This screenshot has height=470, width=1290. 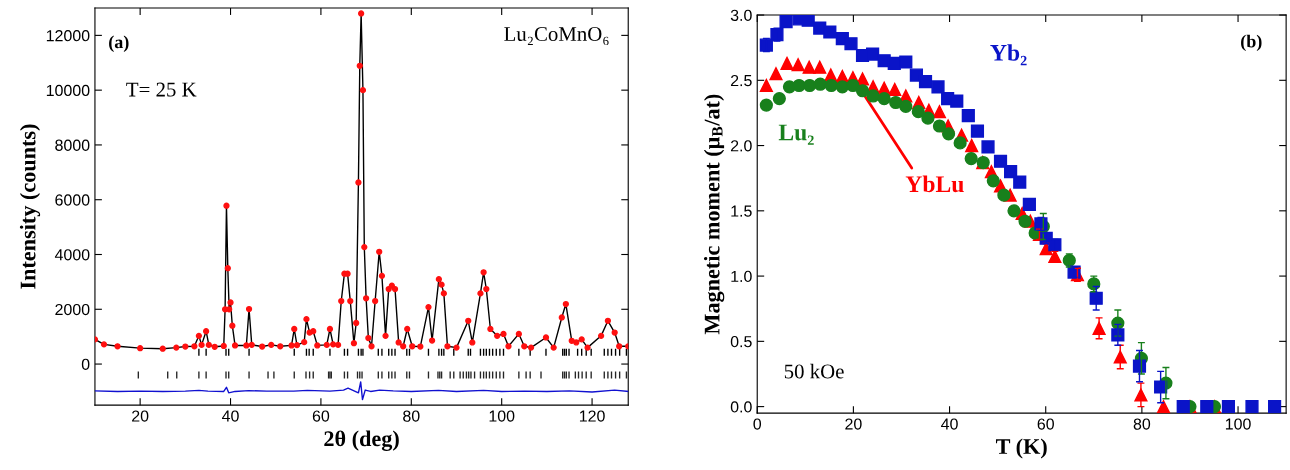 What do you see at coordinates (161, 89) in the screenshot?
I see `annotation: T= 25 K` at bounding box center [161, 89].